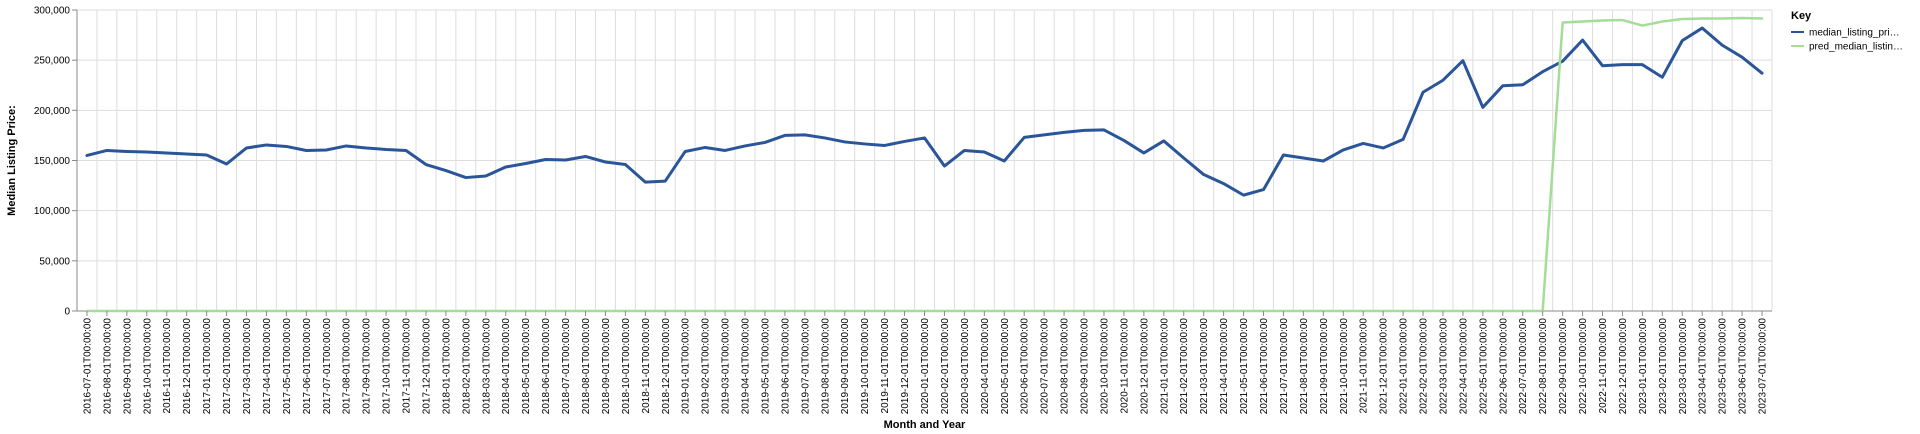 The height and width of the screenshot is (434, 1920). What do you see at coordinates (1065, 366) in the screenshot?
I see `x-tick-label: 2020-08-01T00:00:00` at bounding box center [1065, 366].